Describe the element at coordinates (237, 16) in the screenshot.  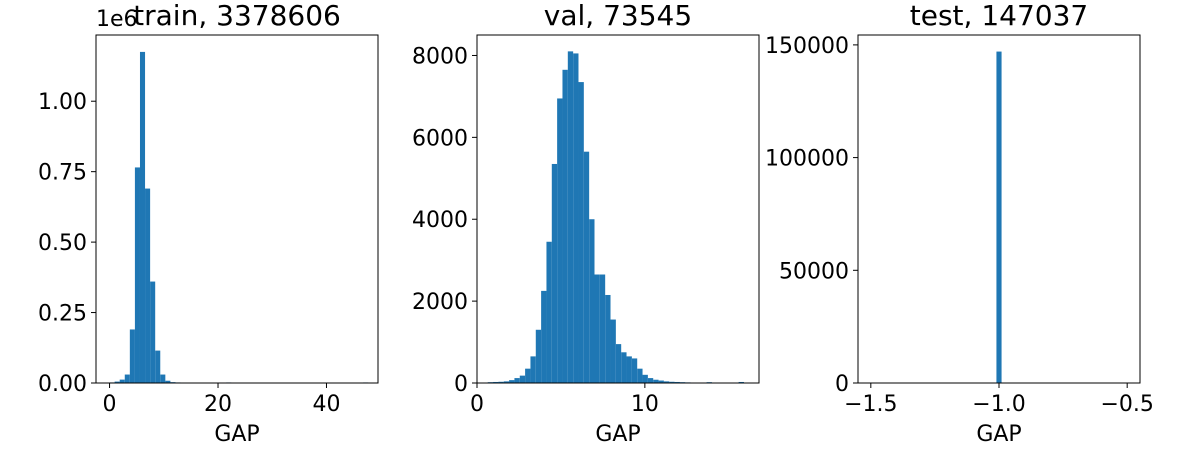
I see `chart-title: train, 3378606` at that location.